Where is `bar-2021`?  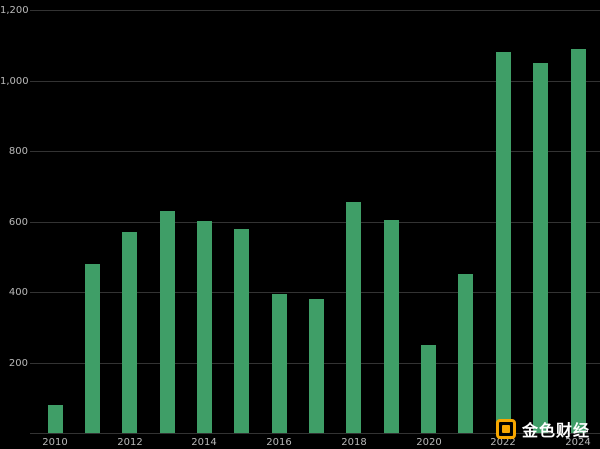 bar-2021 is located at coordinates (465, 353).